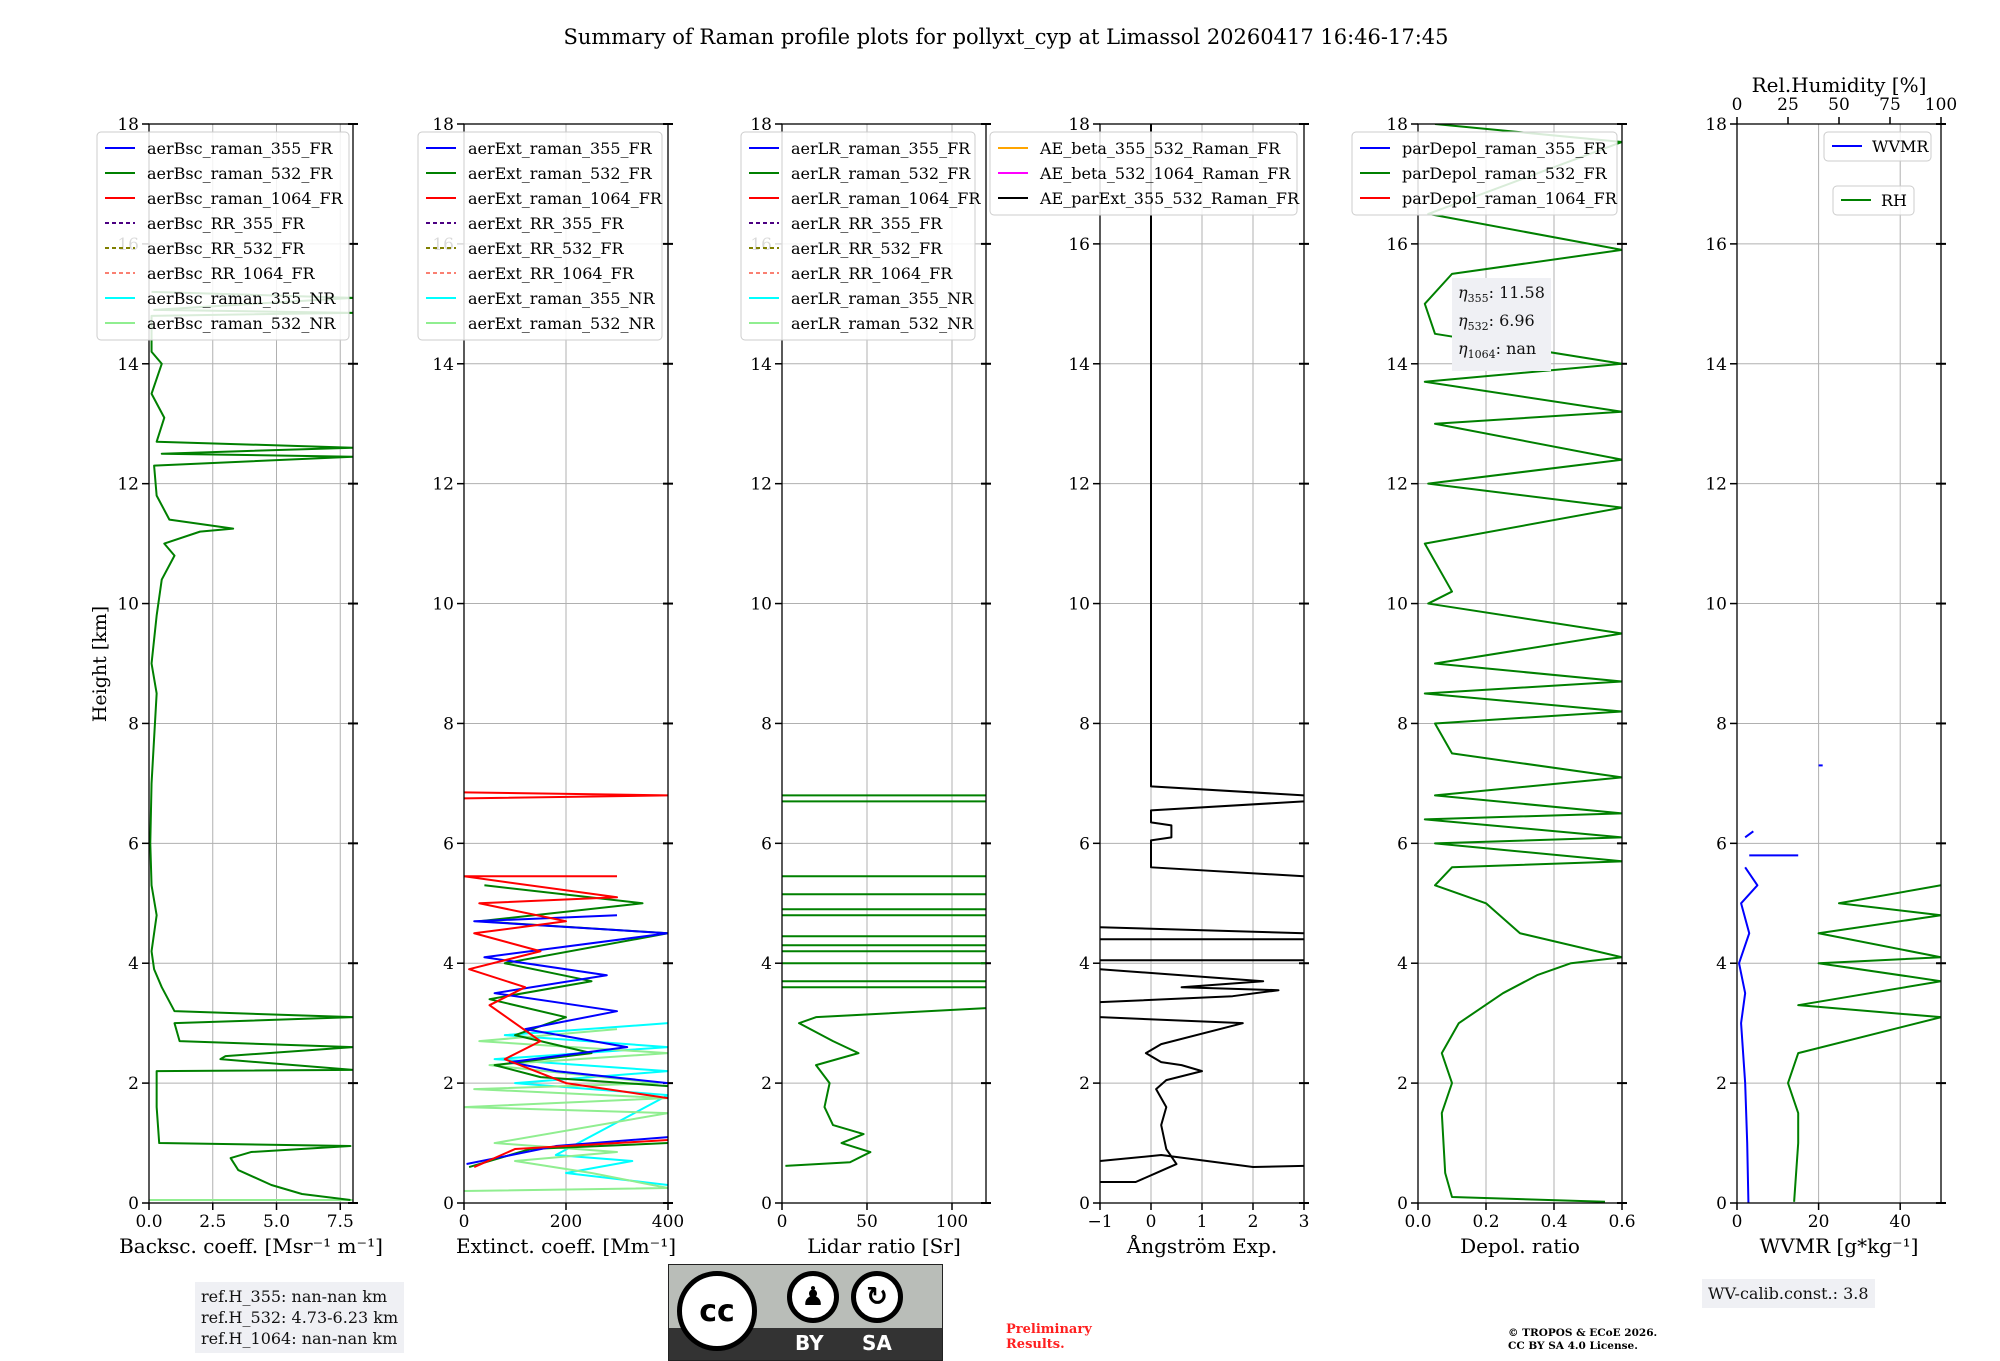  I want to click on legend-label: aerLR_raman_532_NR, so click(882, 323).